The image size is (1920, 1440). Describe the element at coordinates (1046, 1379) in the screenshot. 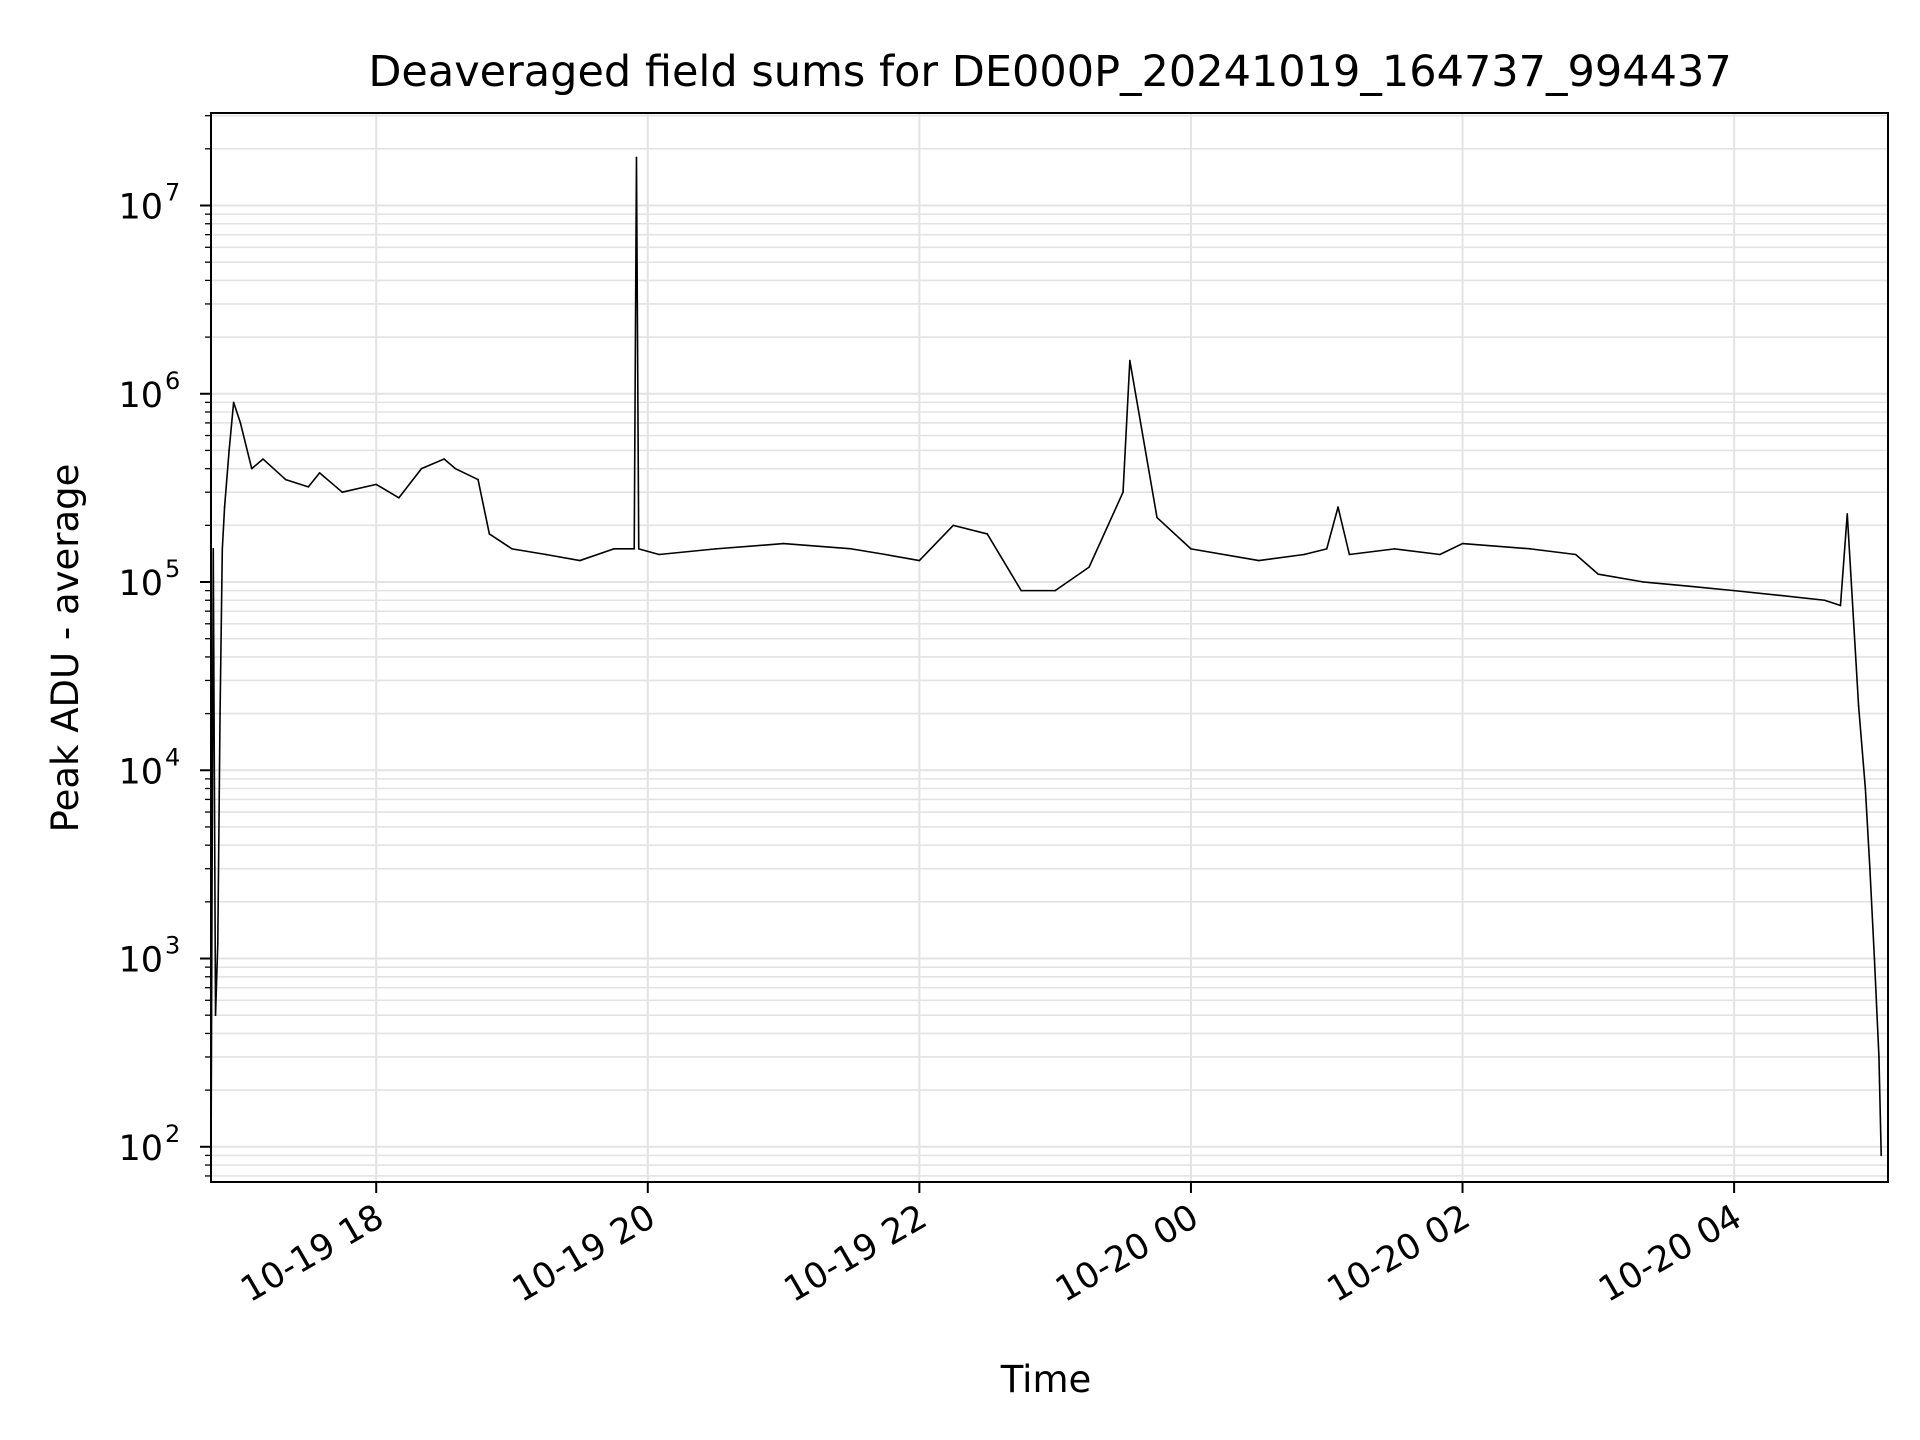

I see `x-axis-label: Time` at that location.